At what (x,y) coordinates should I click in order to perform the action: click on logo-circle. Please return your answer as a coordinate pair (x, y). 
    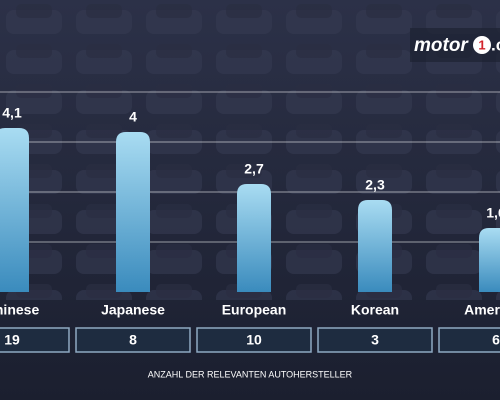
    Looking at the image, I should click on (482, 45).